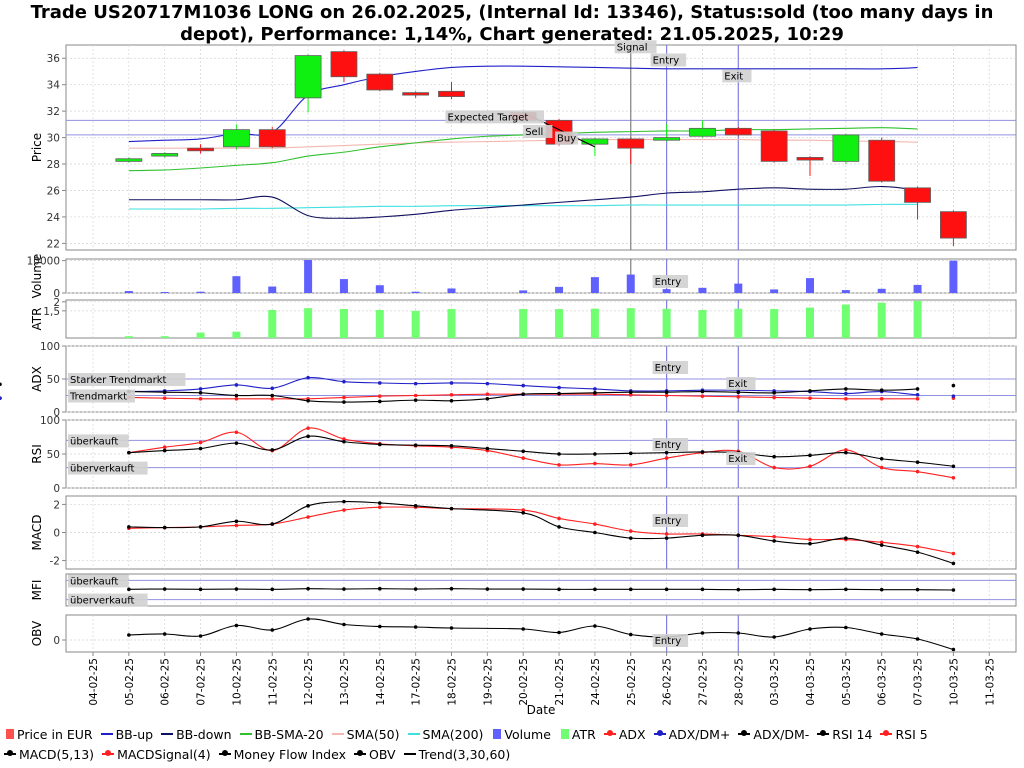  Describe the element at coordinates (98, 397) in the screenshot. I see `adx-trend-label: Trendmarkt` at that location.